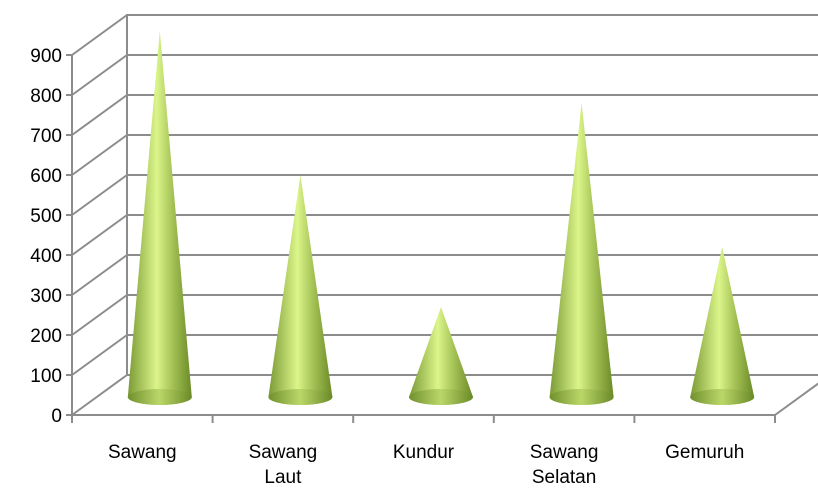  What do you see at coordinates (46, 376) in the screenshot?
I see `y-tick-label: 100` at bounding box center [46, 376].